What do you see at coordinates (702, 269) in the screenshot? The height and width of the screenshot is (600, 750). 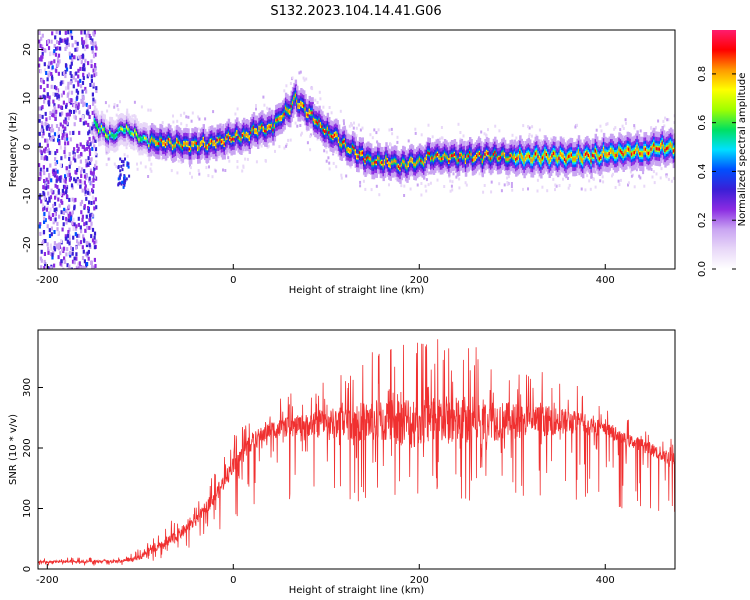 I see `colorbar-tick-label: 0.0` at bounding box center [702, 269].